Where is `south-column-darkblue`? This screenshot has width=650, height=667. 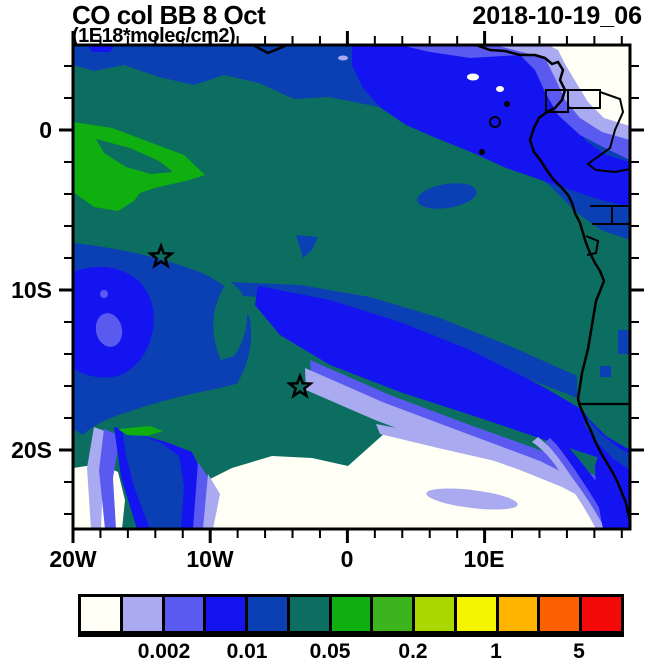 south-column-darkblue is located at coordinates (153, 479).